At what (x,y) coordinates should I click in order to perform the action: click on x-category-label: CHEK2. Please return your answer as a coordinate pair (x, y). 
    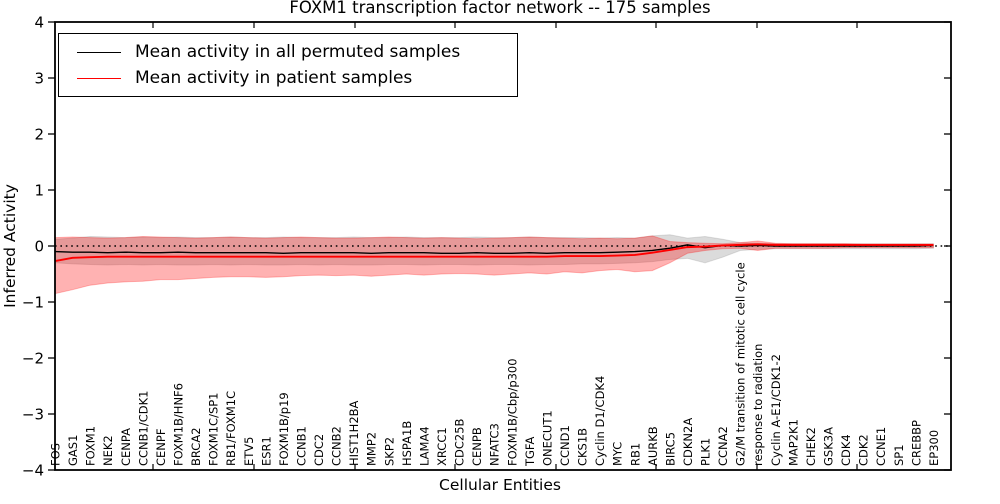
    Looking at the image, I should click on (811, 446).